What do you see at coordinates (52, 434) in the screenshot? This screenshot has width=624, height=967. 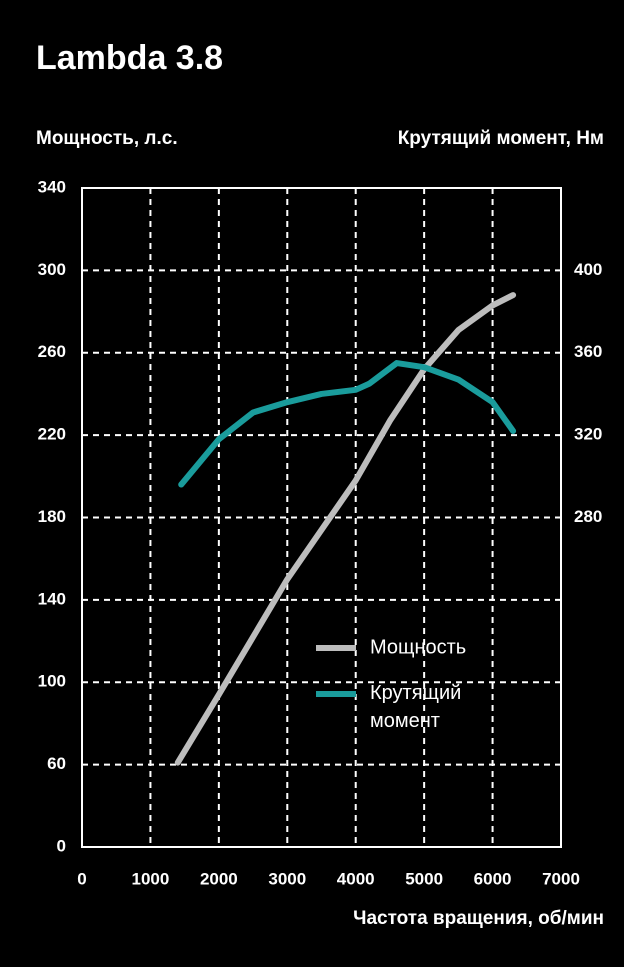 I see `y-tick-label: 220` at bounding box center [52, 434].